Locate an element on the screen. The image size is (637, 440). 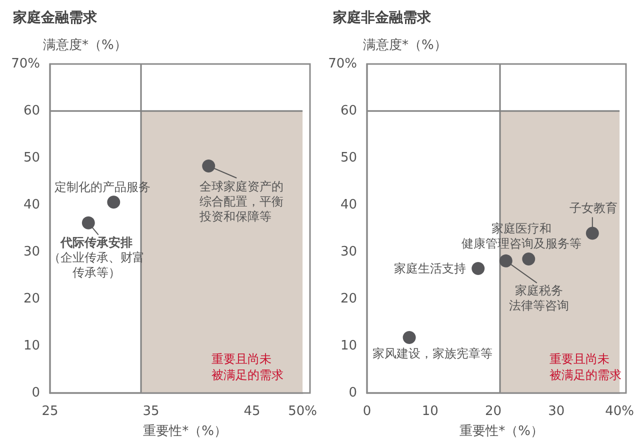
x-tick-label: 35 is located at coordinates (151, 411).